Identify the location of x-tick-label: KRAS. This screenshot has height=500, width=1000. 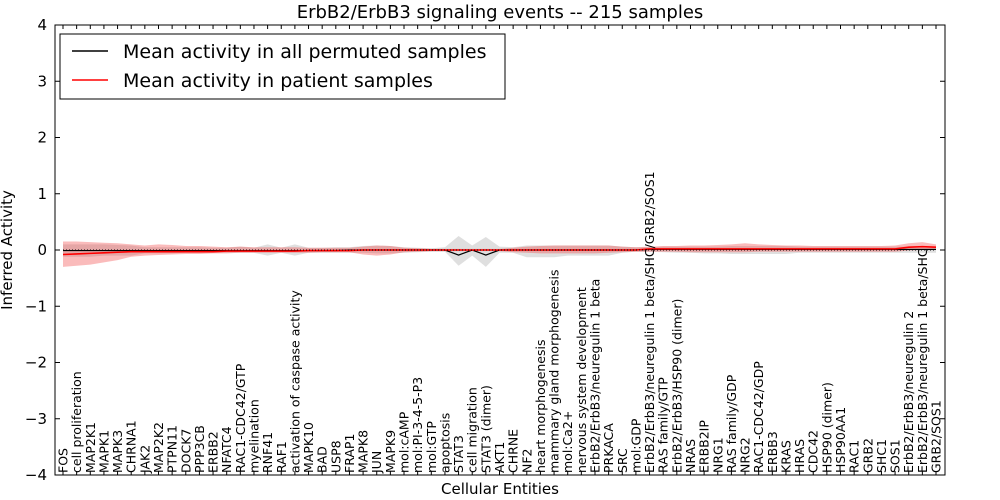
(785, 456).